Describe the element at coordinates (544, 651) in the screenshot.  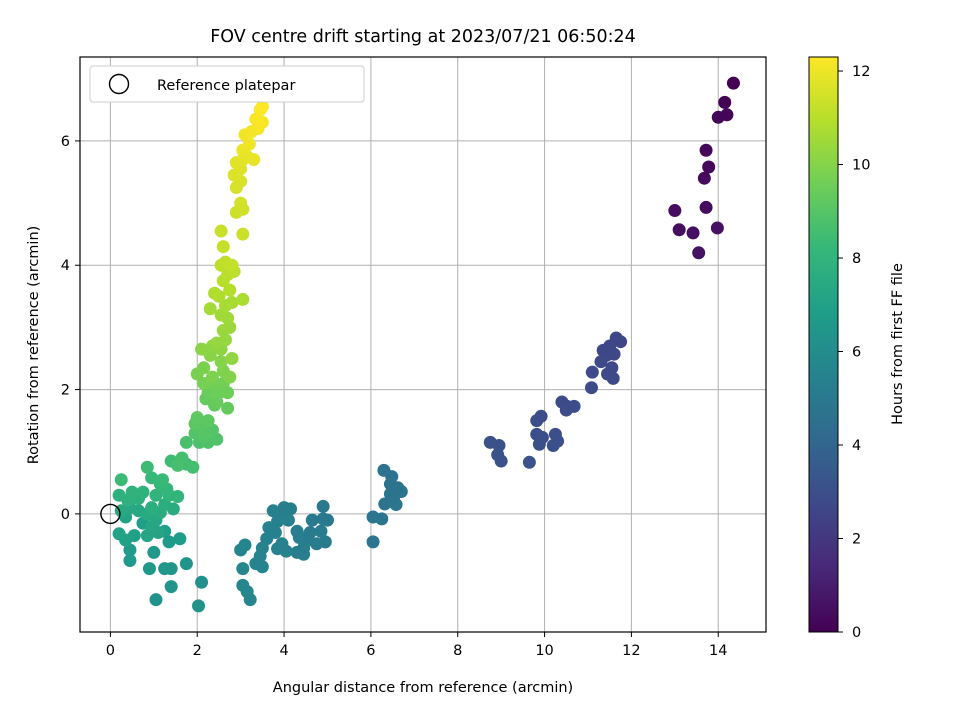
I see `x-tick-label: 10` at that location.